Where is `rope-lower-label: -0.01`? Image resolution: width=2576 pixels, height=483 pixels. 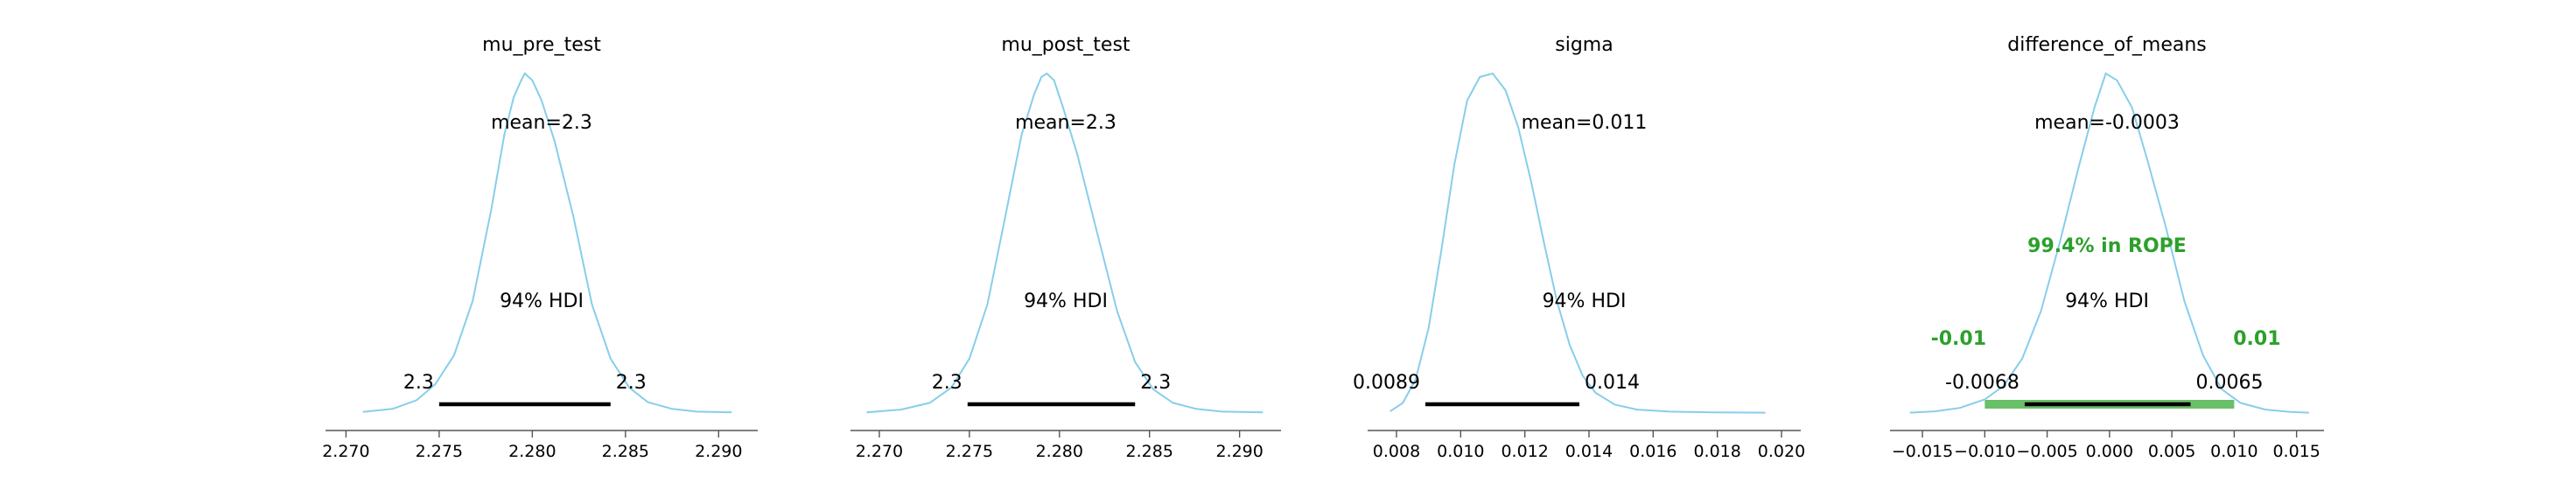 rope-lower-label: -0.01 is located at coordinates (1958, 339).